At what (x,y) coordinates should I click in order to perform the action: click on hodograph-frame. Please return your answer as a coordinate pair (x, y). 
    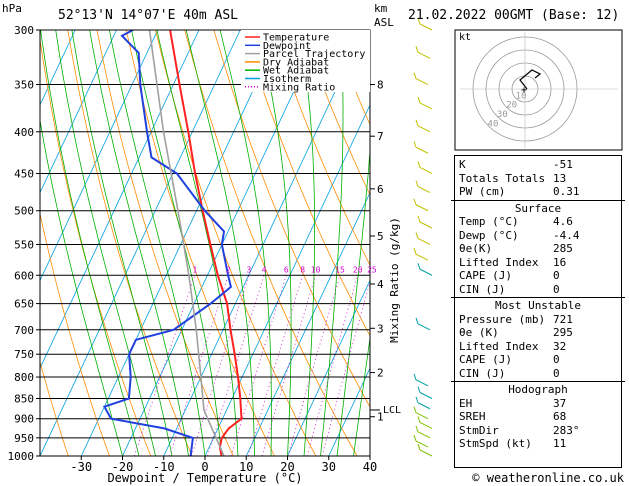
    Looking at the image, I should click on (538, 90).